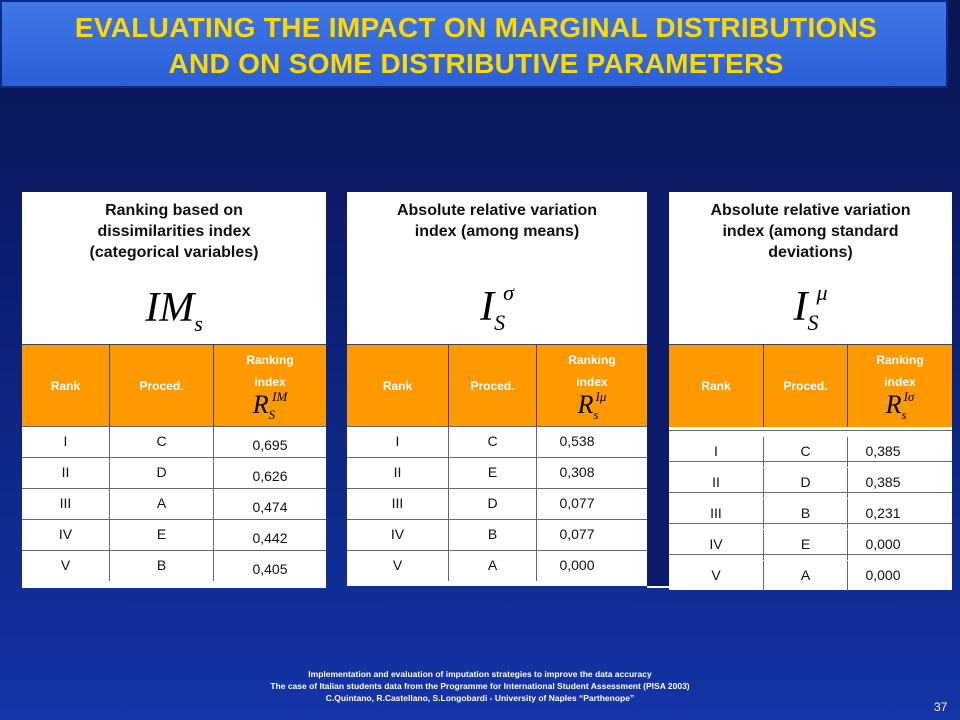 The image size is (960, 720). I want to click on table-row: III D 0,077, so click(497, 503).